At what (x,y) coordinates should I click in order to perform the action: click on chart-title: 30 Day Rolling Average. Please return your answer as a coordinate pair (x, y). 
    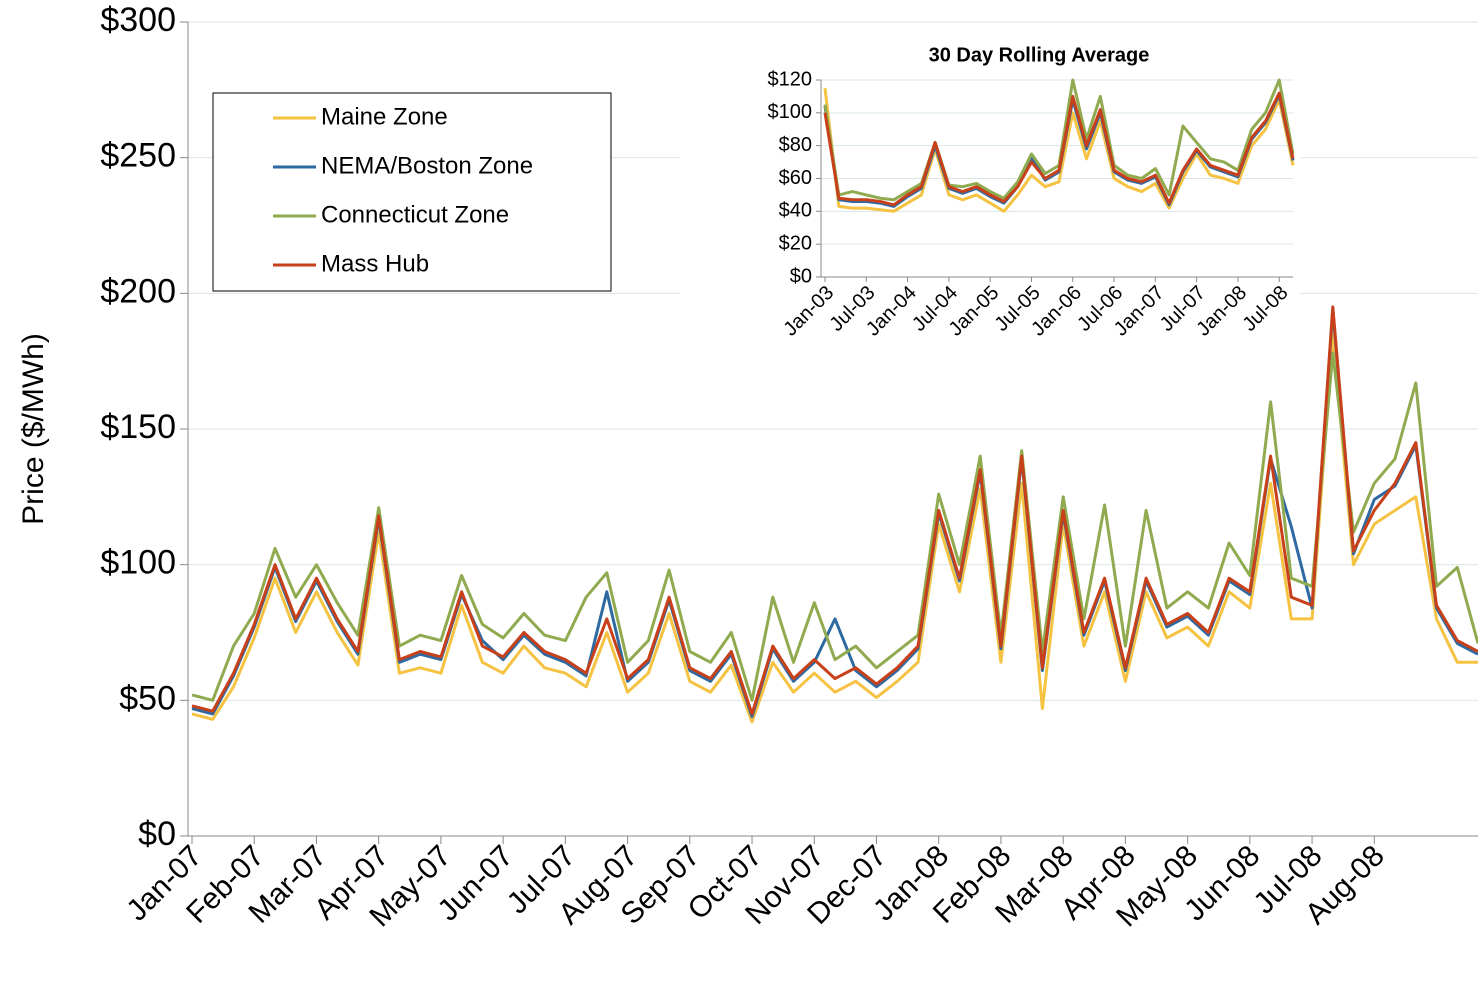
    Looking at the image, I should click on (1039, 55).